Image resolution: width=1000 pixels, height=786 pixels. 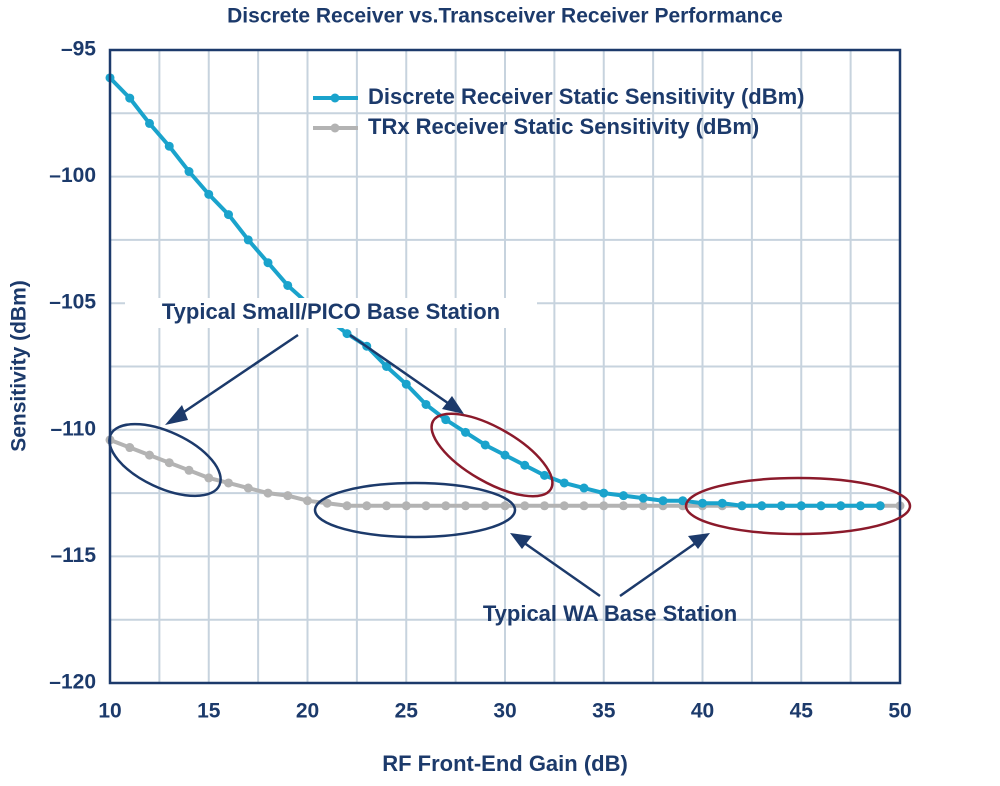 I want to click on y-tick-label: –110, so click(x=73, y=428).